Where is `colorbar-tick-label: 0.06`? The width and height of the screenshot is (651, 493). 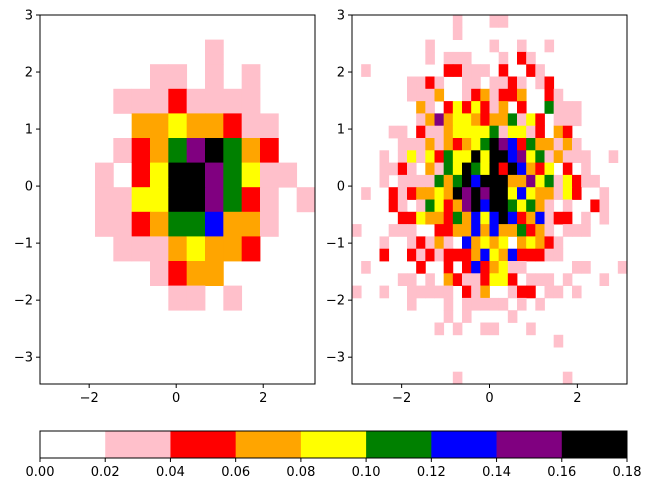 colorbar-tick-label: 0.06 is located at coordinates (235, 472).